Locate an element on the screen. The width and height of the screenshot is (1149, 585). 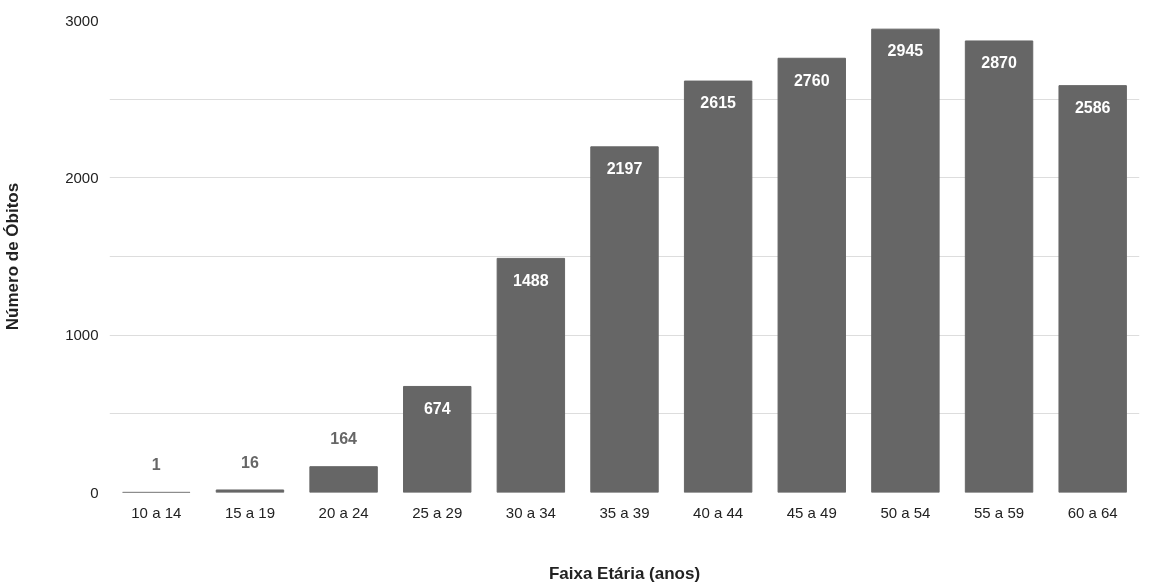
data-label: 164 is located at coordinates (344, 439).